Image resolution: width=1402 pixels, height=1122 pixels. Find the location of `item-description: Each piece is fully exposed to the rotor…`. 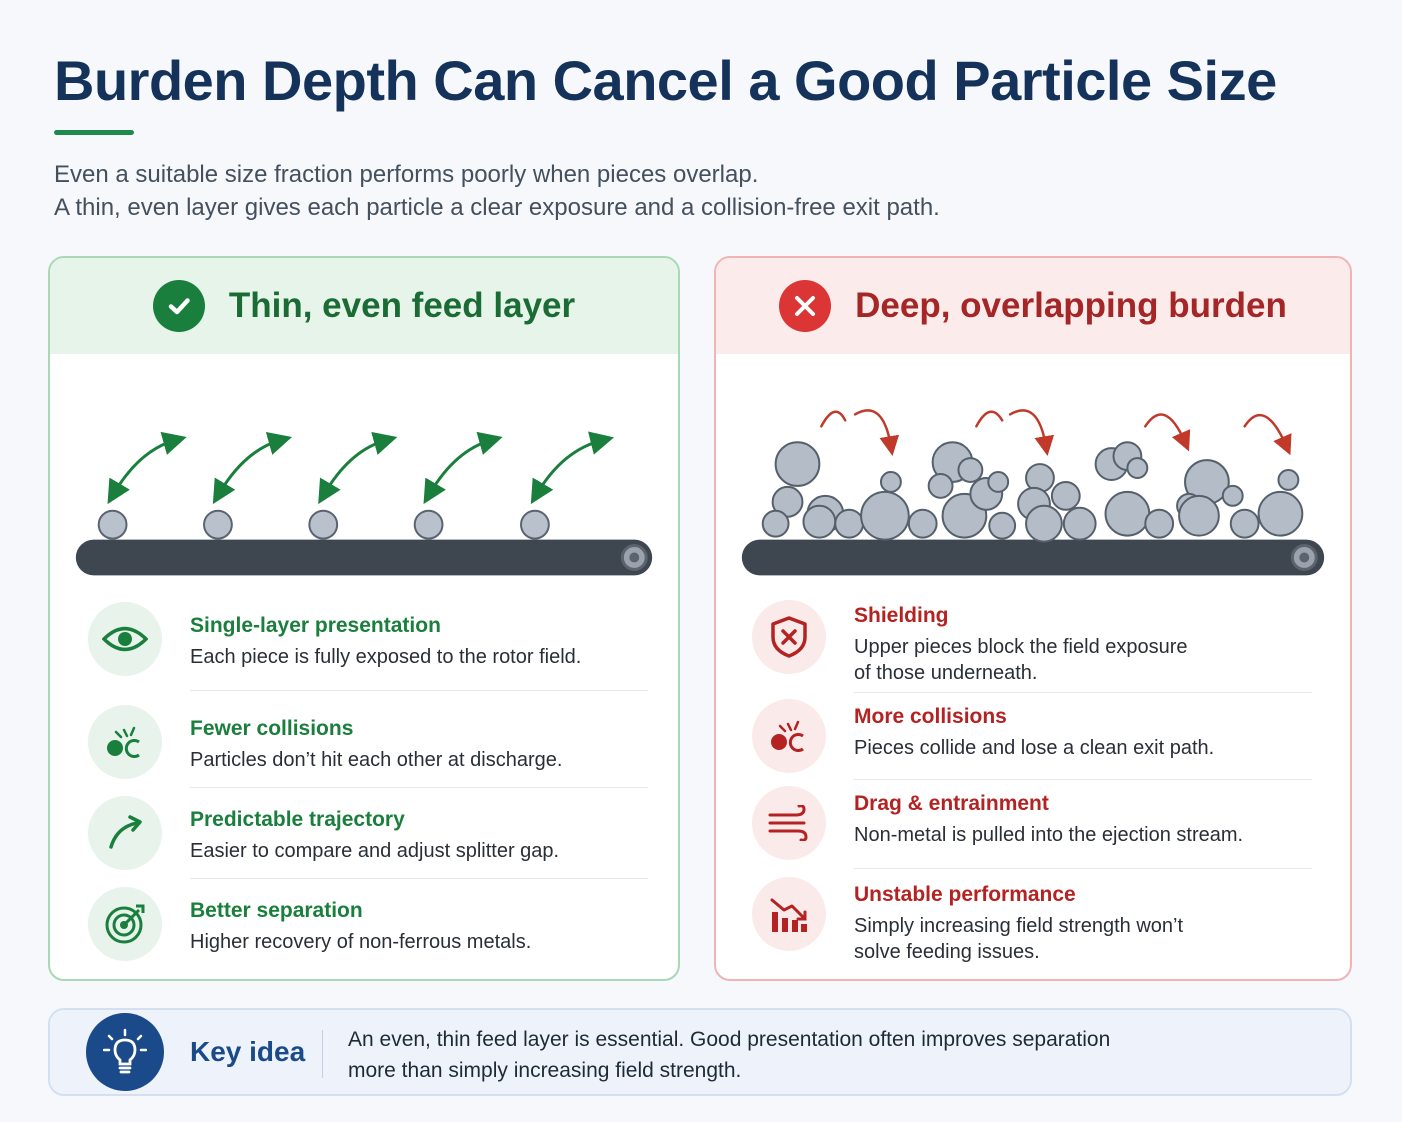

item-description: Each piece is fully exposed to the rotor… is located at coordinates (386, 657).